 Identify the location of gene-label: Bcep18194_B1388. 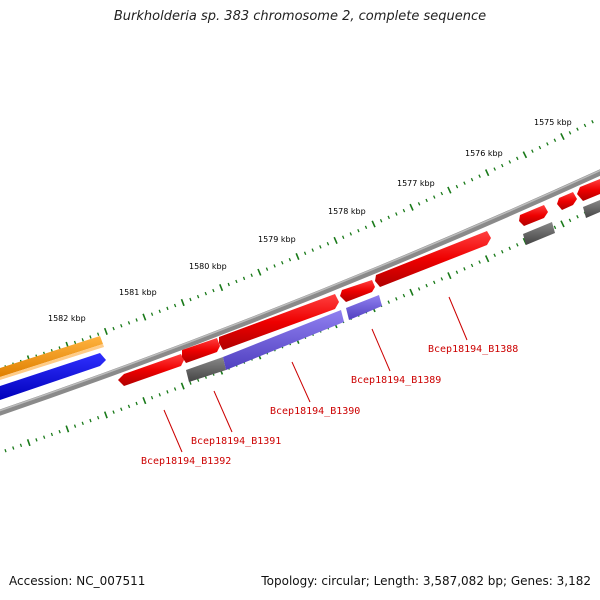
(473, 349).